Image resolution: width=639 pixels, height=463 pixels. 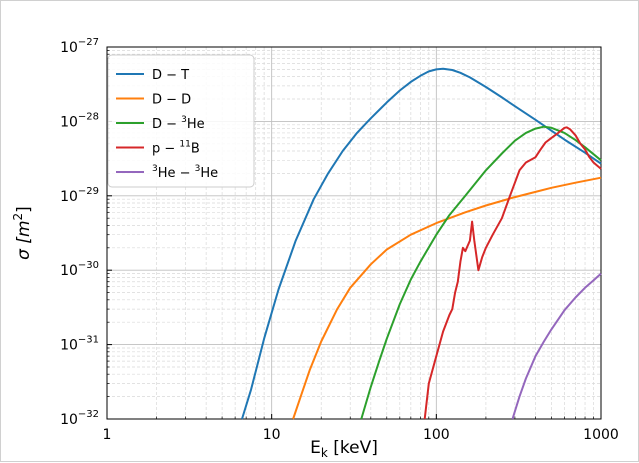 What do you see at coordinates (436, 435) in the screenshot?
I see `x-tick-label: 100` at bounding box center [436, 435].